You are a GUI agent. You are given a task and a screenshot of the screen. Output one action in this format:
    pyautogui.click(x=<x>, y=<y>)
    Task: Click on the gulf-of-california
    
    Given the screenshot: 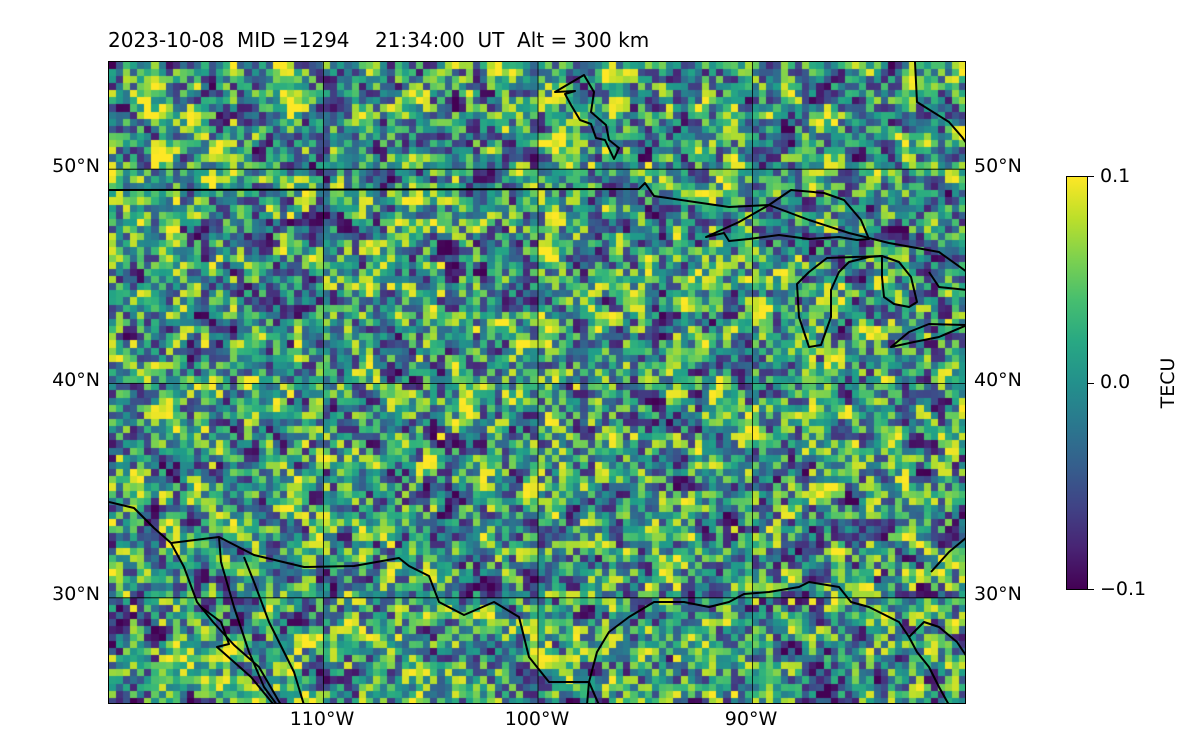 What is the action you would take?
    pyautogui.click(x=274, y=629)
    